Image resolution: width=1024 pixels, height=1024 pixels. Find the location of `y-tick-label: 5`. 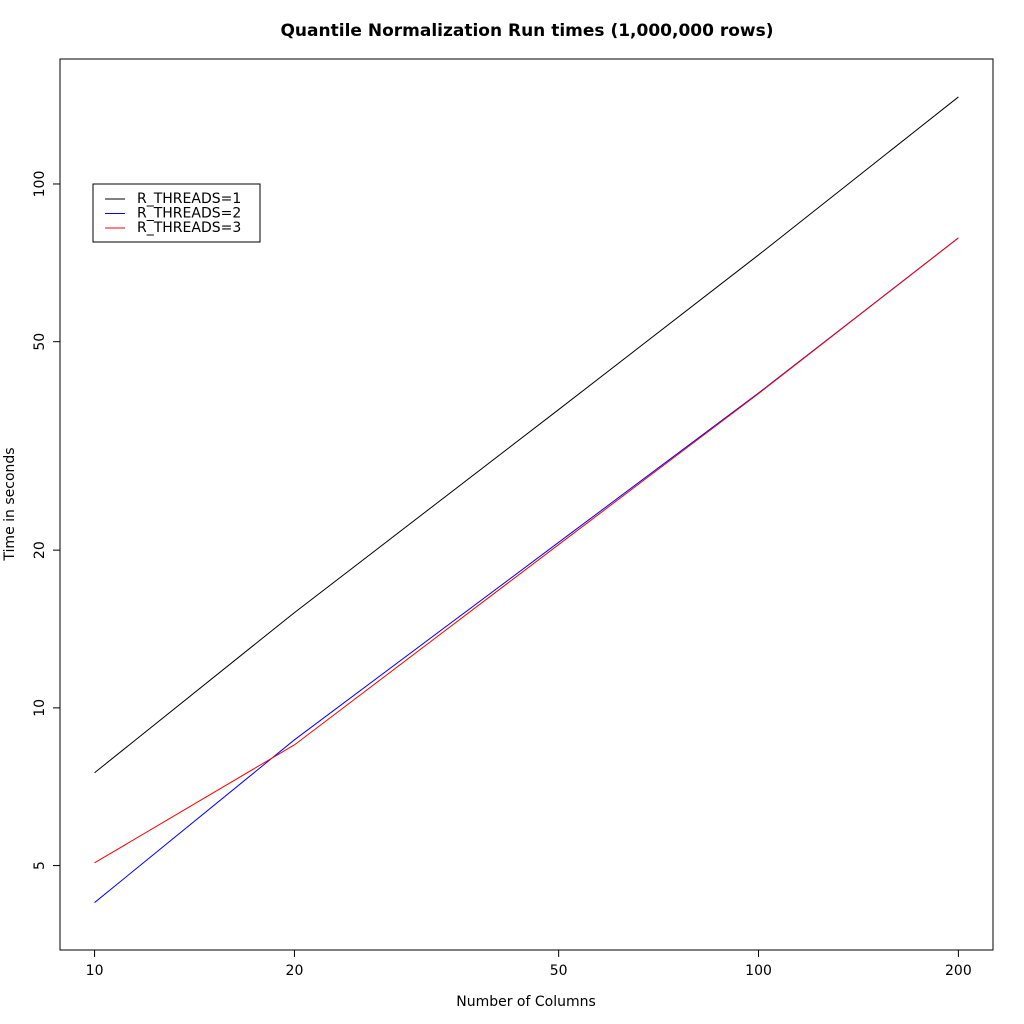

y-tick-label: 5 is located at coordinates (40, 865).